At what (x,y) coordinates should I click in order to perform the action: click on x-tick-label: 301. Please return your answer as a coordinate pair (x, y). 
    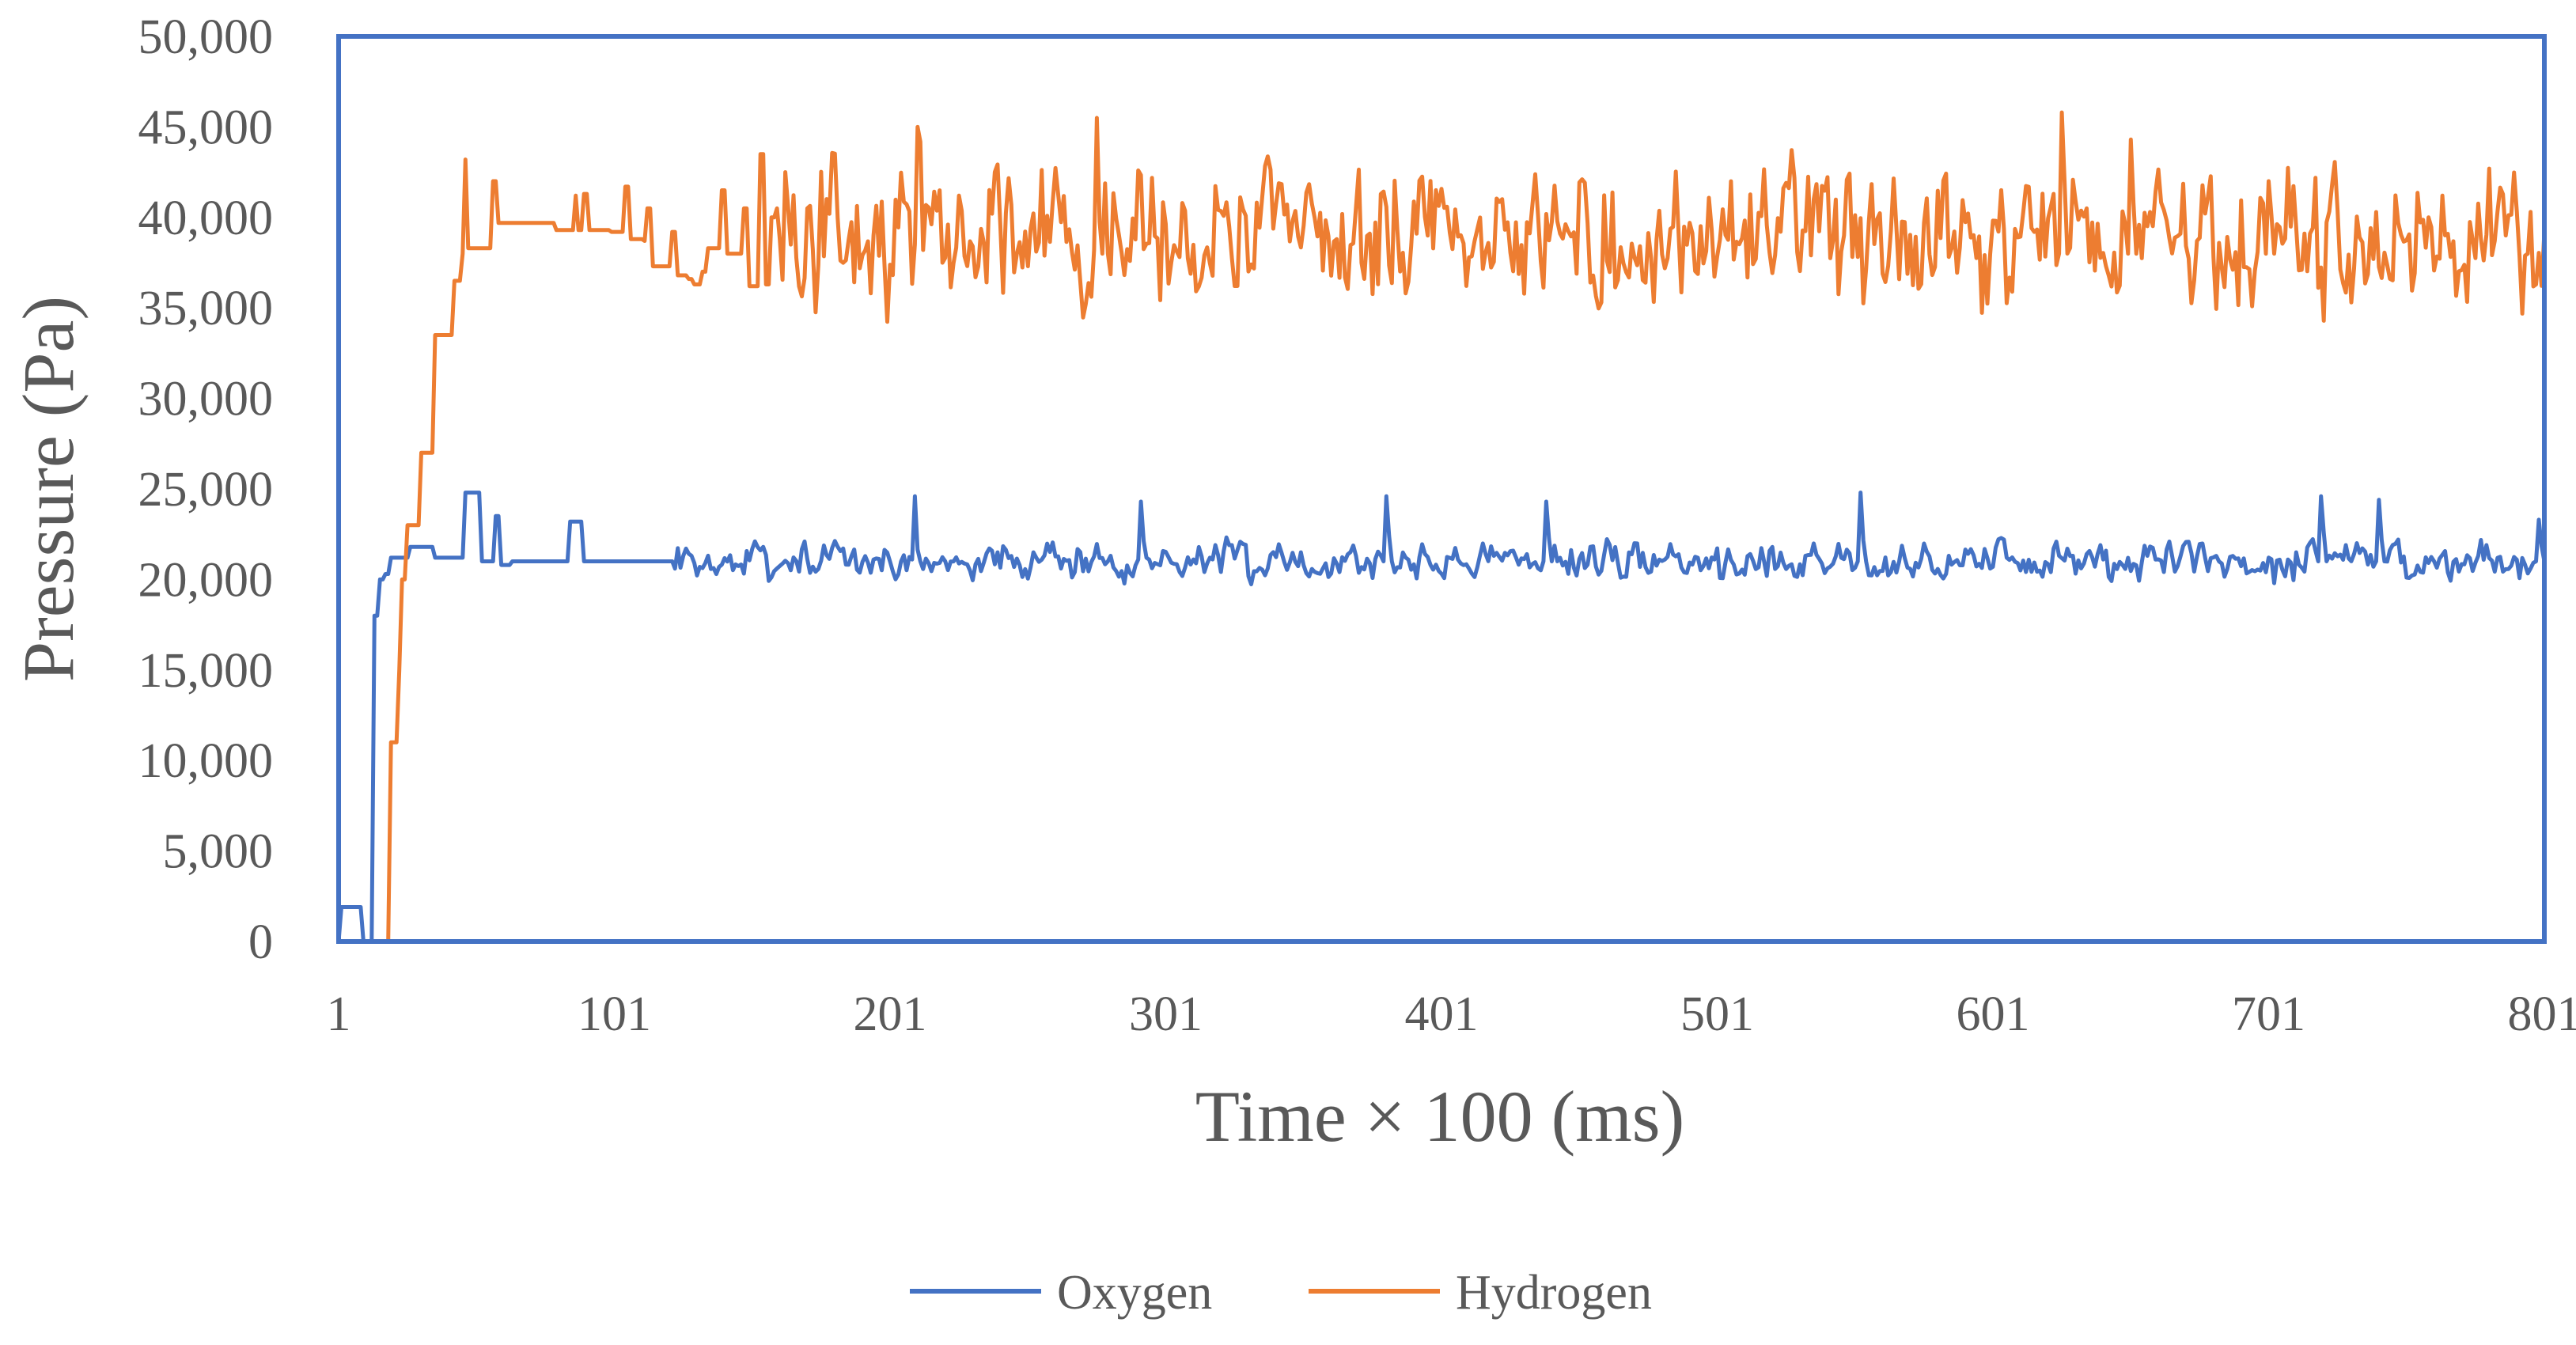
    Looking at the image, I should click on (1166, 1014).